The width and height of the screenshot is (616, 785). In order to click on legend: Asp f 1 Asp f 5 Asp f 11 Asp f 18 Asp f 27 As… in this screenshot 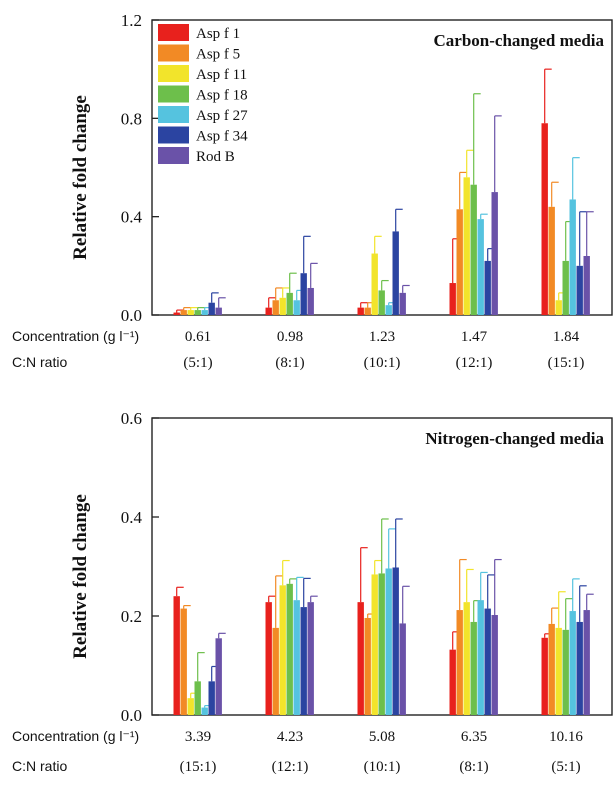, I will do `click(203, 94)`.